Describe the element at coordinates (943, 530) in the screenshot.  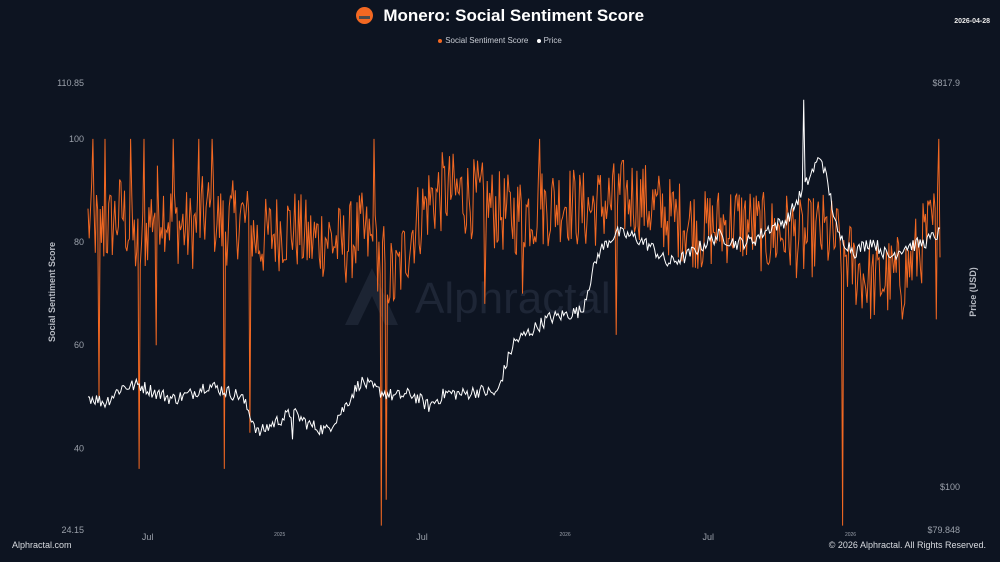
I see `y-right-tick-label: $79.848` at that location.